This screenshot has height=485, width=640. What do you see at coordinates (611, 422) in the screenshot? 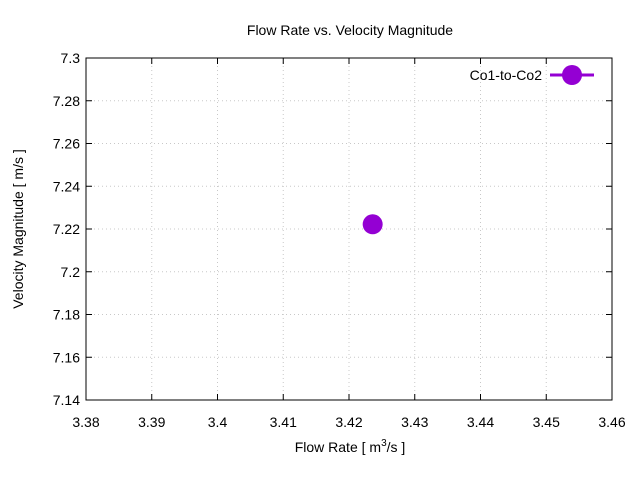
I see `x-tick-label: 3.46` at bounding box center [611, 422].